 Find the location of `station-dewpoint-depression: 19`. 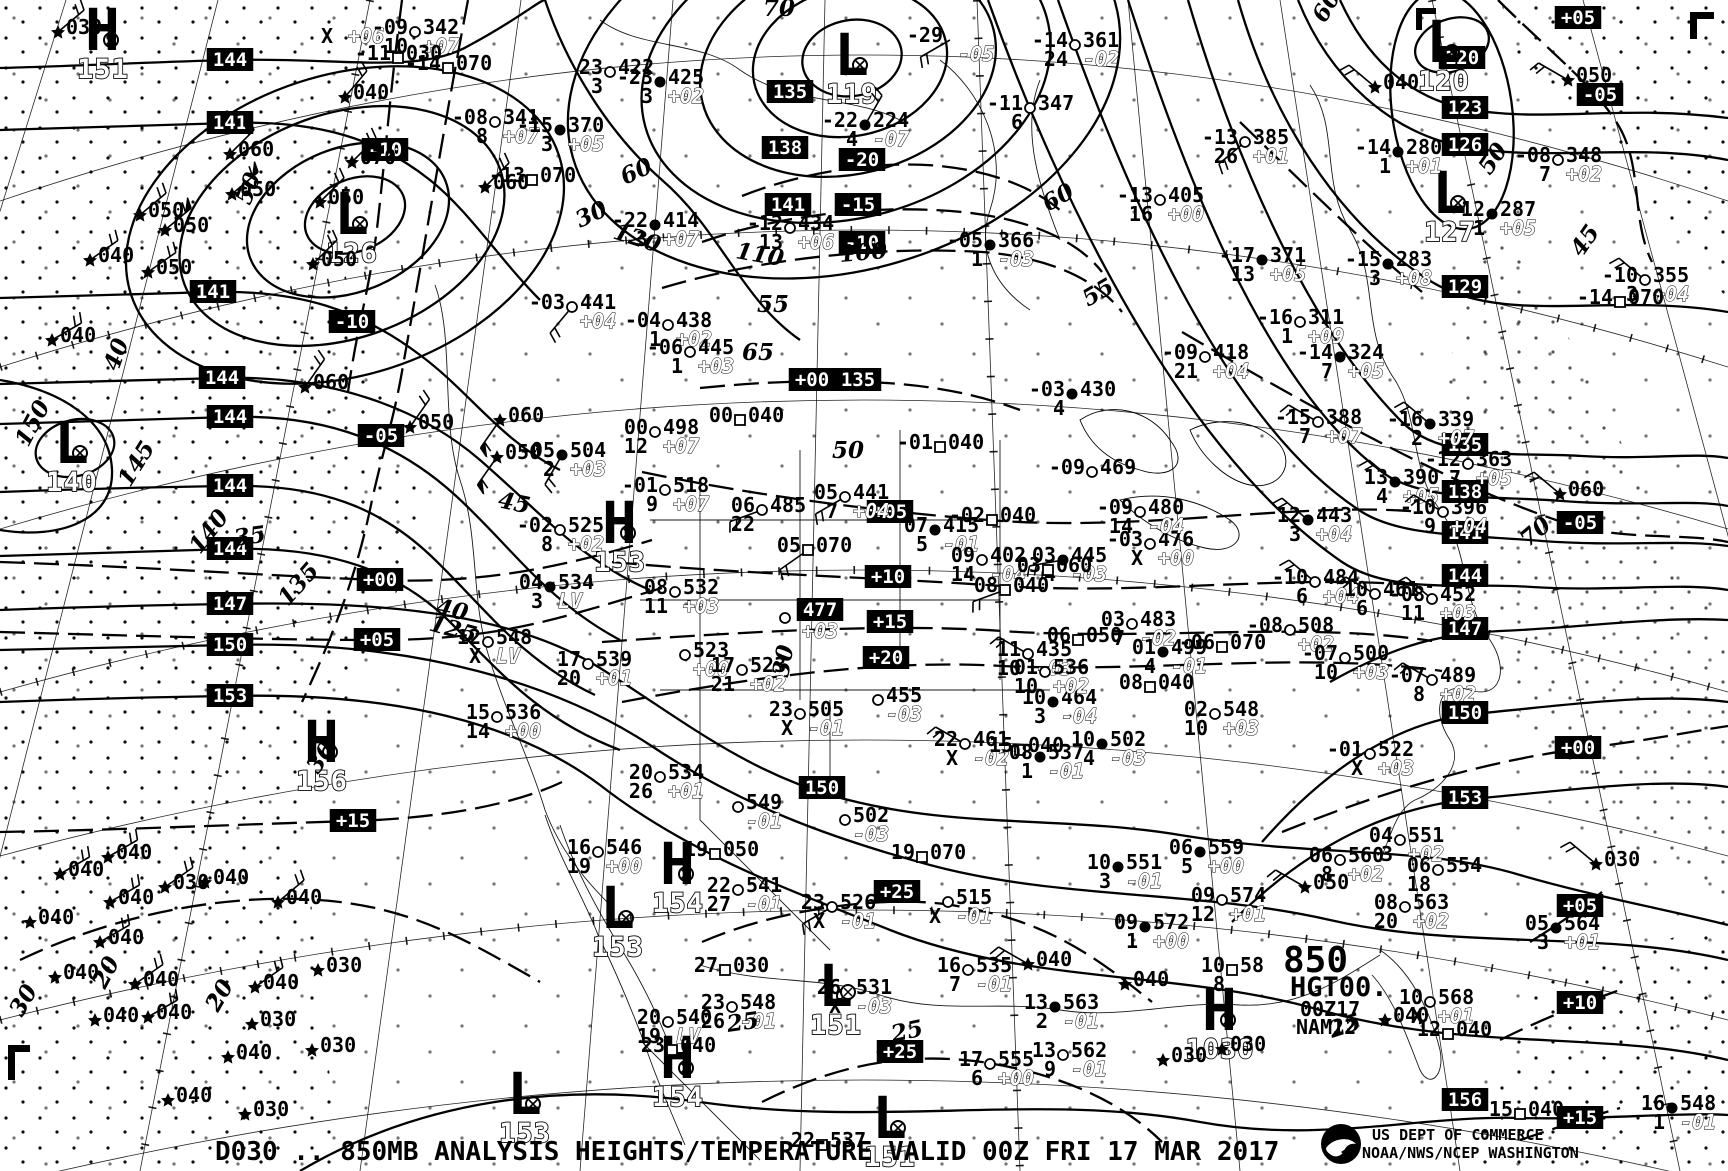

station-dewpoint-depression: 19 is located at coordinates (579, 866).